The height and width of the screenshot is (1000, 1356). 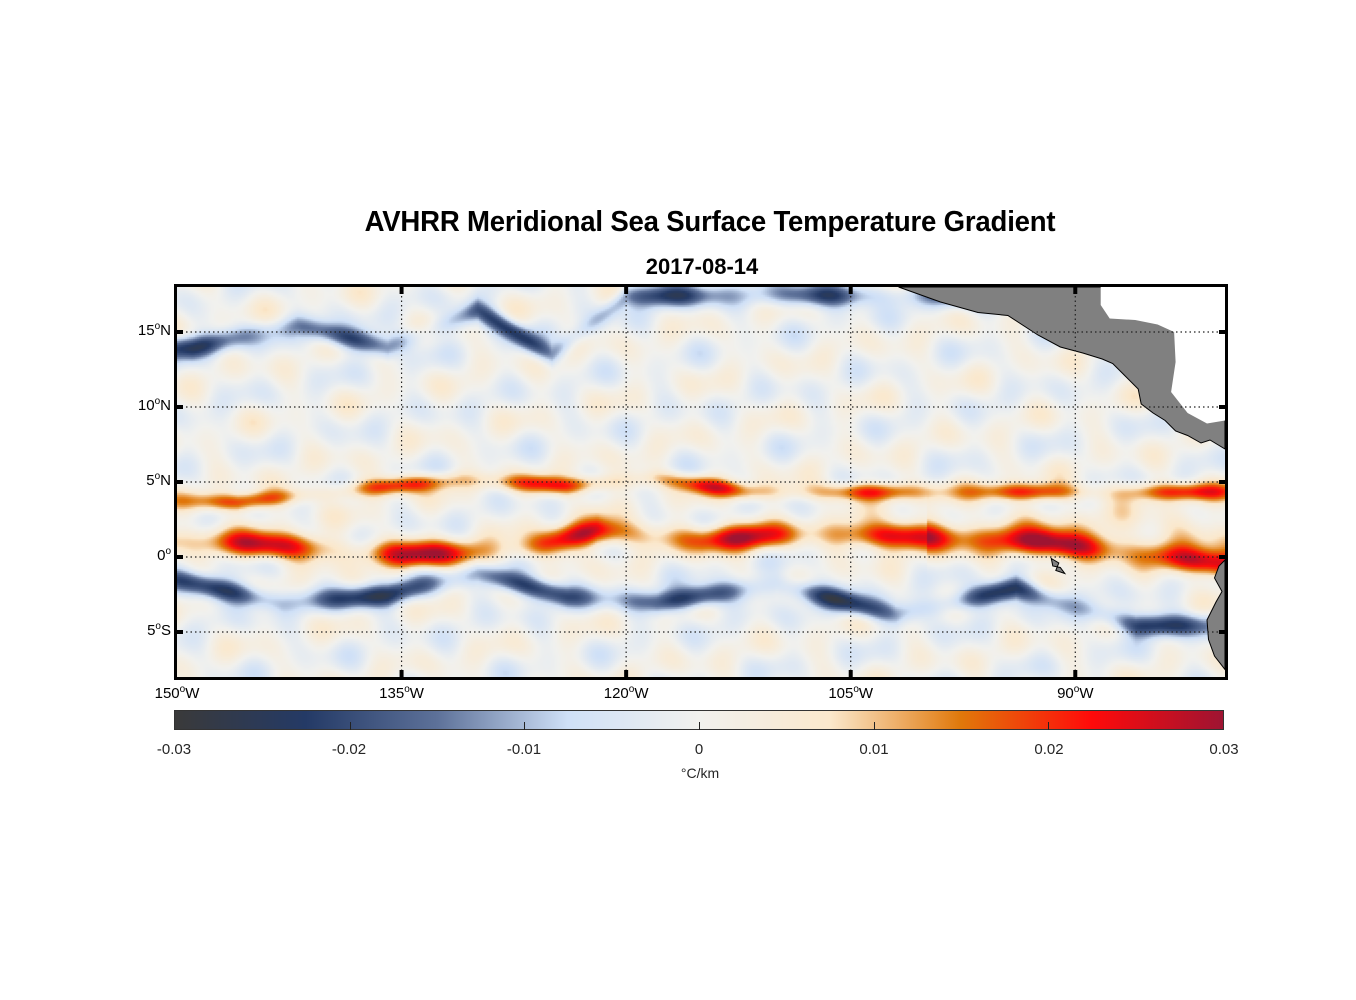 What do you see at coordinates (700, 773) in the screenshot?
I see `colorbar-unit-label: °C/km` at bounding box center [700, 773].